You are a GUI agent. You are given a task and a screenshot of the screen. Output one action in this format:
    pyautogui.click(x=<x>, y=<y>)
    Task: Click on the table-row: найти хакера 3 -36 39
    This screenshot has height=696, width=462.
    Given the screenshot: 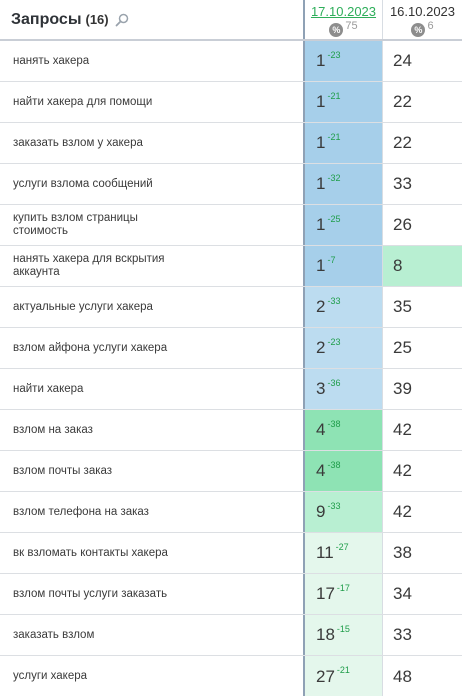 What is the action you would take?
    pyautogui.click(x=231, y=389)
    